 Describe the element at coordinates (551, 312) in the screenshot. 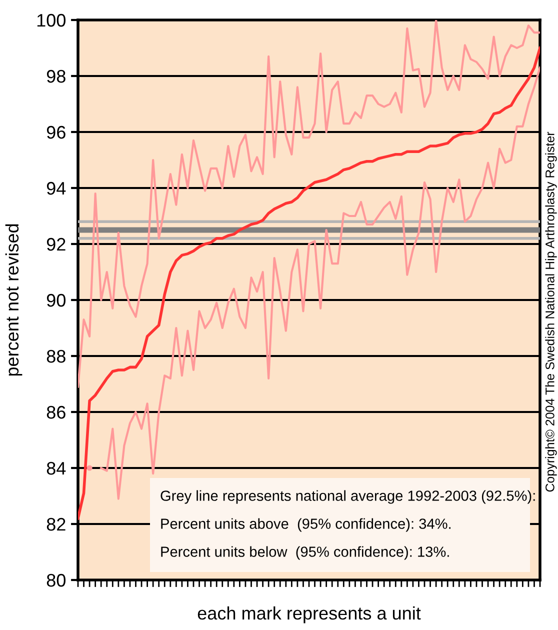

I see `text: Copyright© 2004 The Swedish National Hip Arthroplasty Register` at that location.